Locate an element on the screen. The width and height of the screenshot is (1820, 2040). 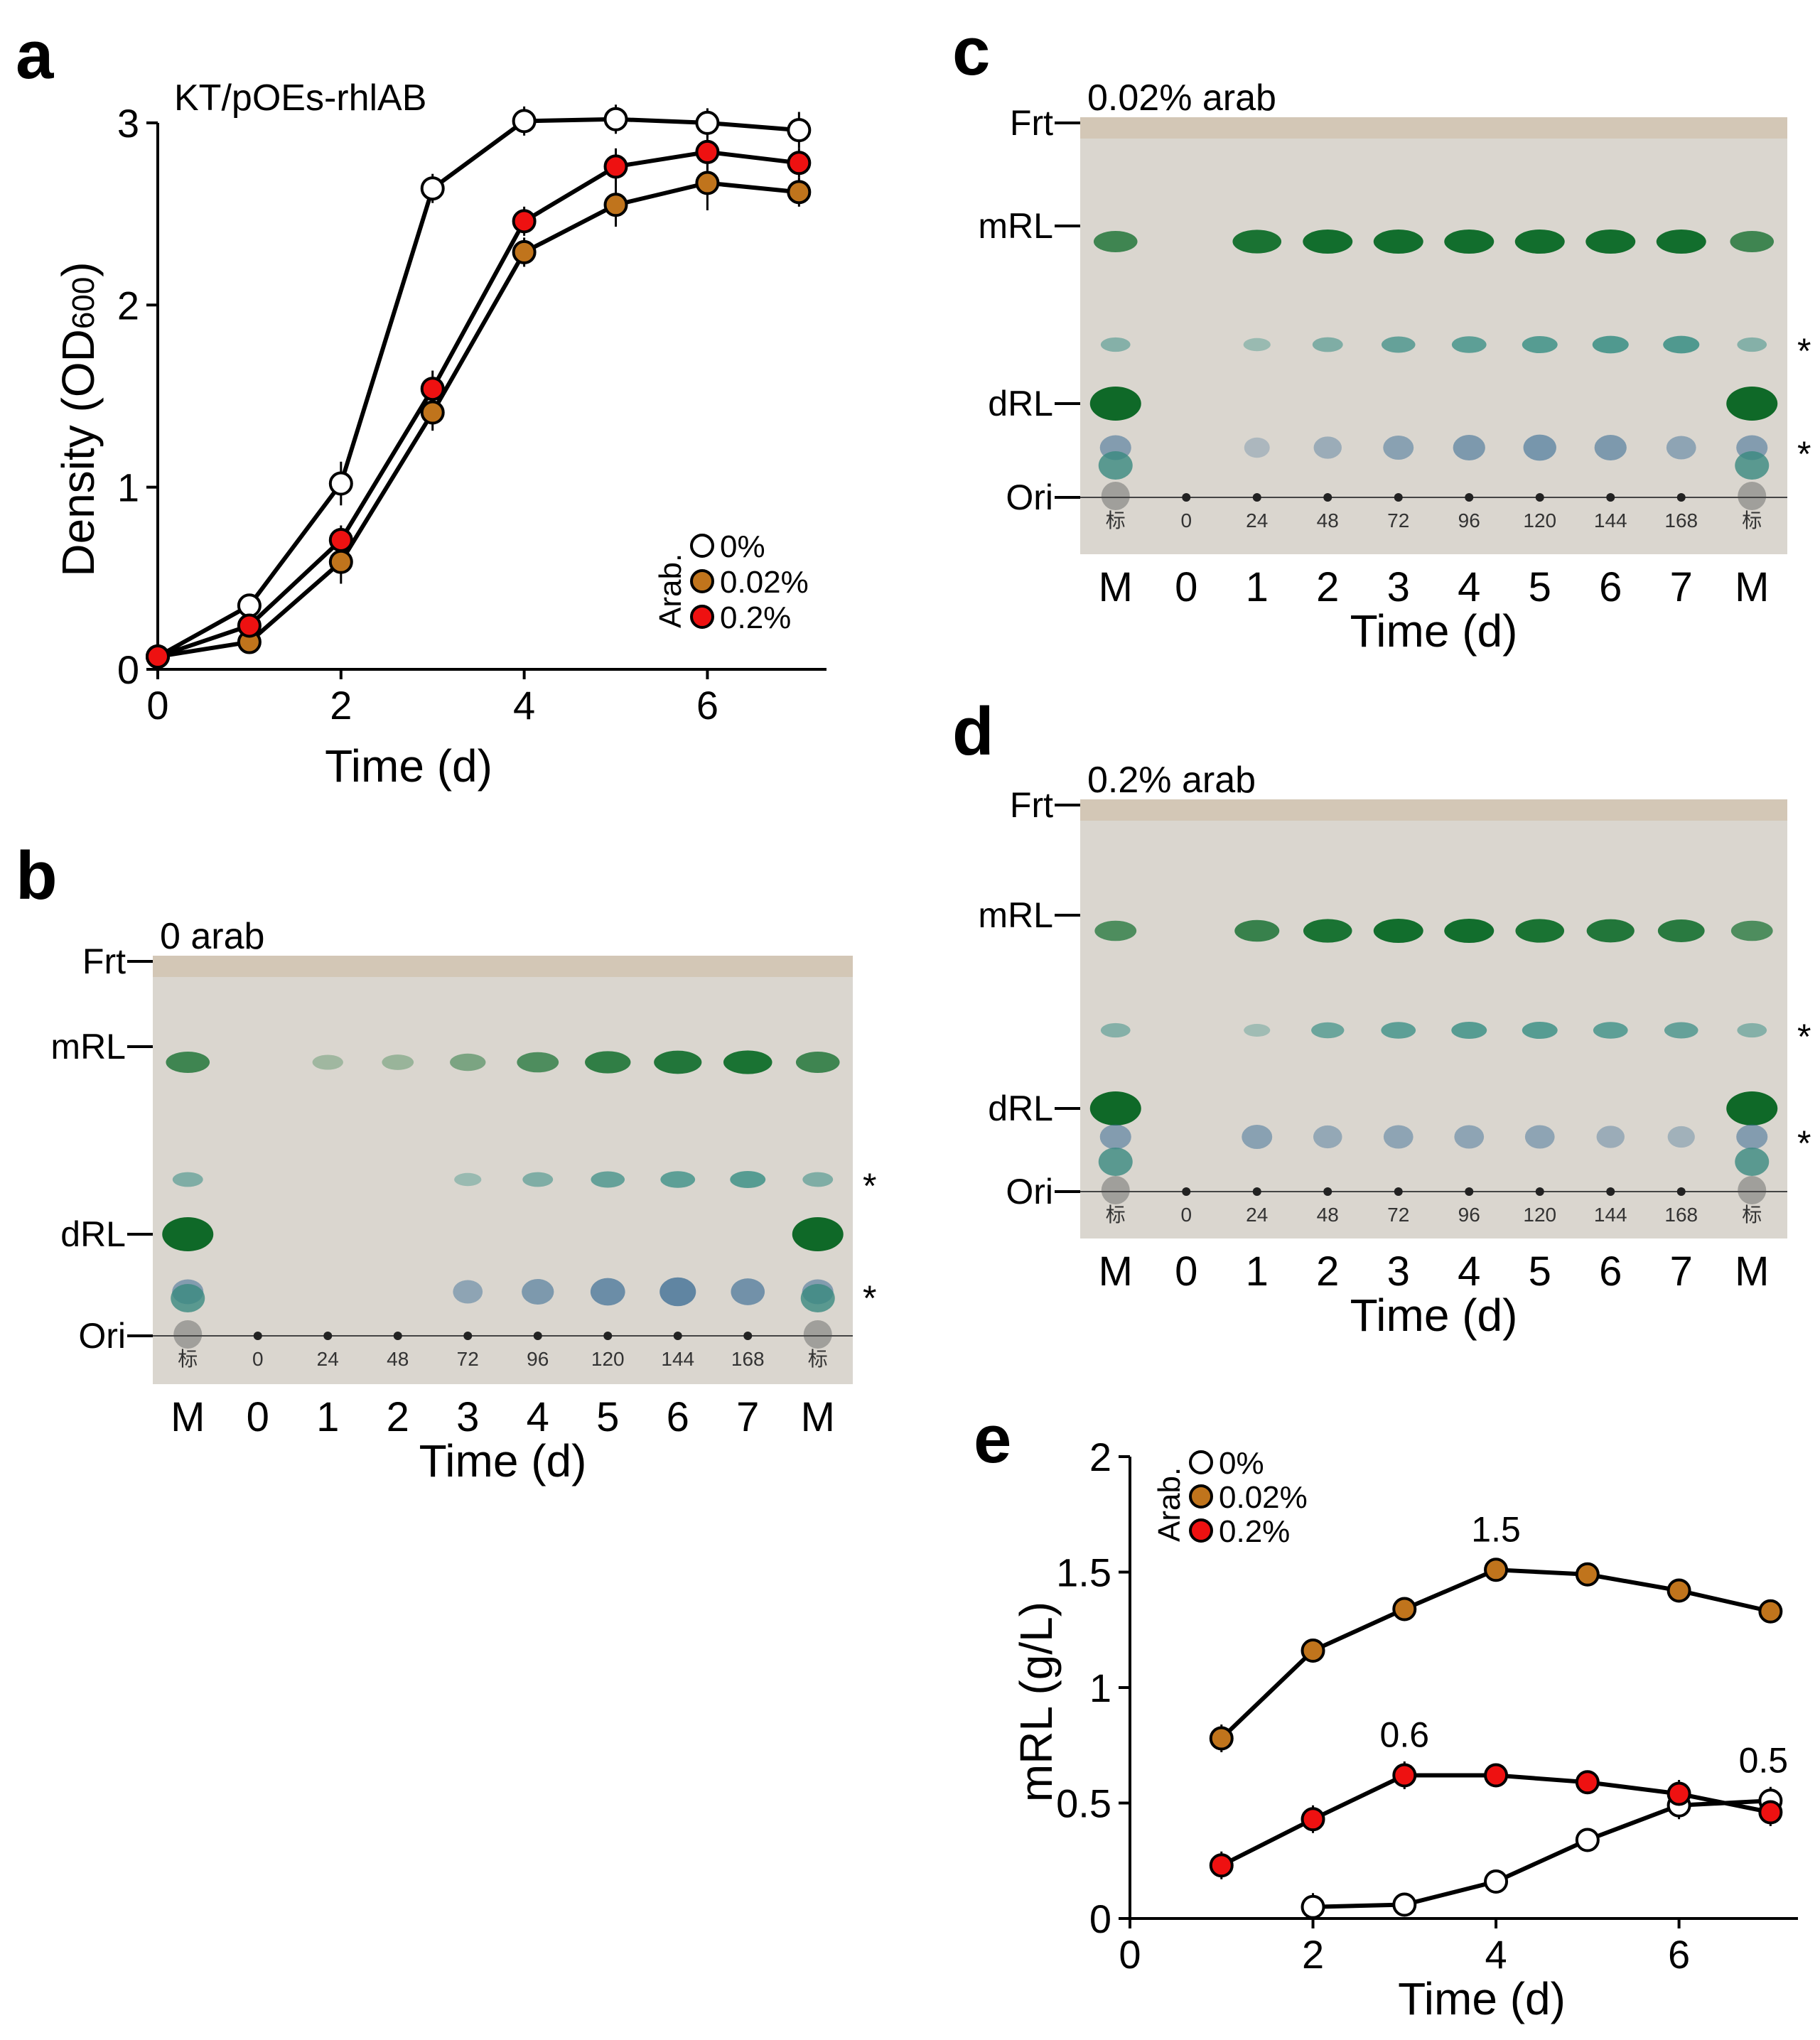
legend-label: 0% is located at coordinates (1242, 1464).